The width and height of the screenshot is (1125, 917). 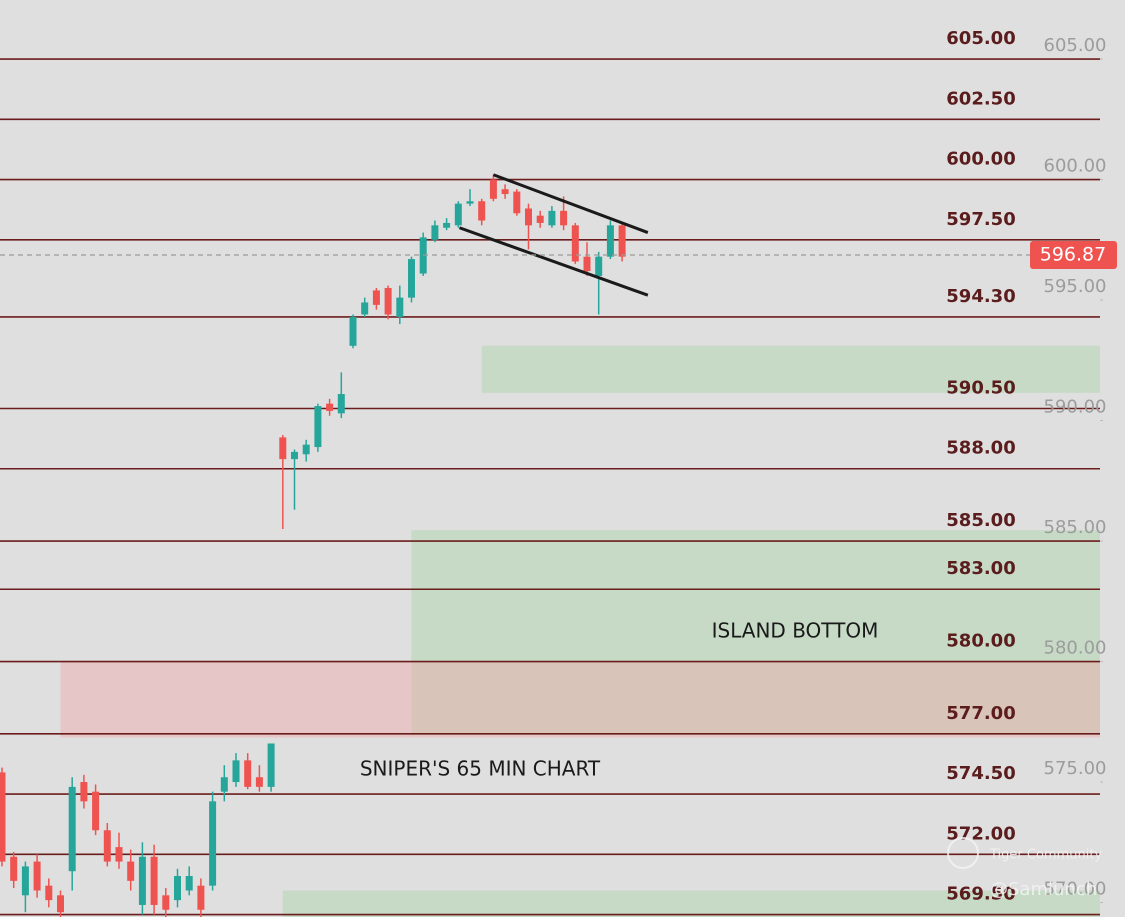 What do you see at coordinates (1075, 166) in the screenshot?
I see `y-tick-label: 600.00` at bounding box center [1075, 166].